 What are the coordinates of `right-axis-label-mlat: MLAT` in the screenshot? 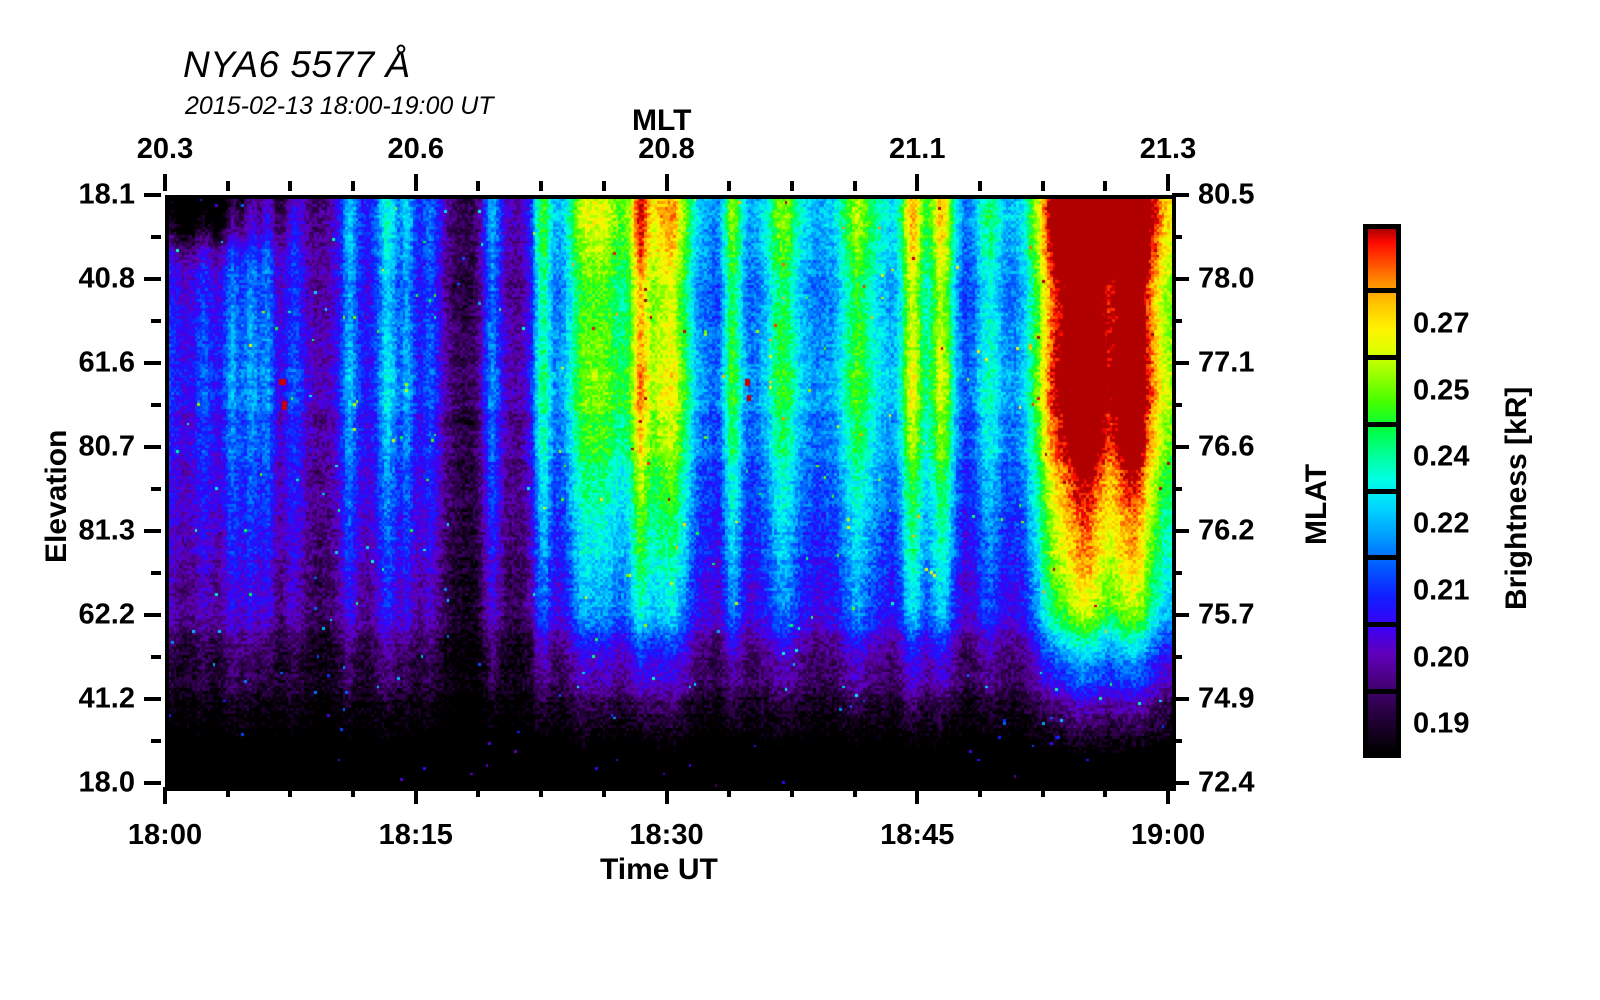 It's located at (1316, 504).